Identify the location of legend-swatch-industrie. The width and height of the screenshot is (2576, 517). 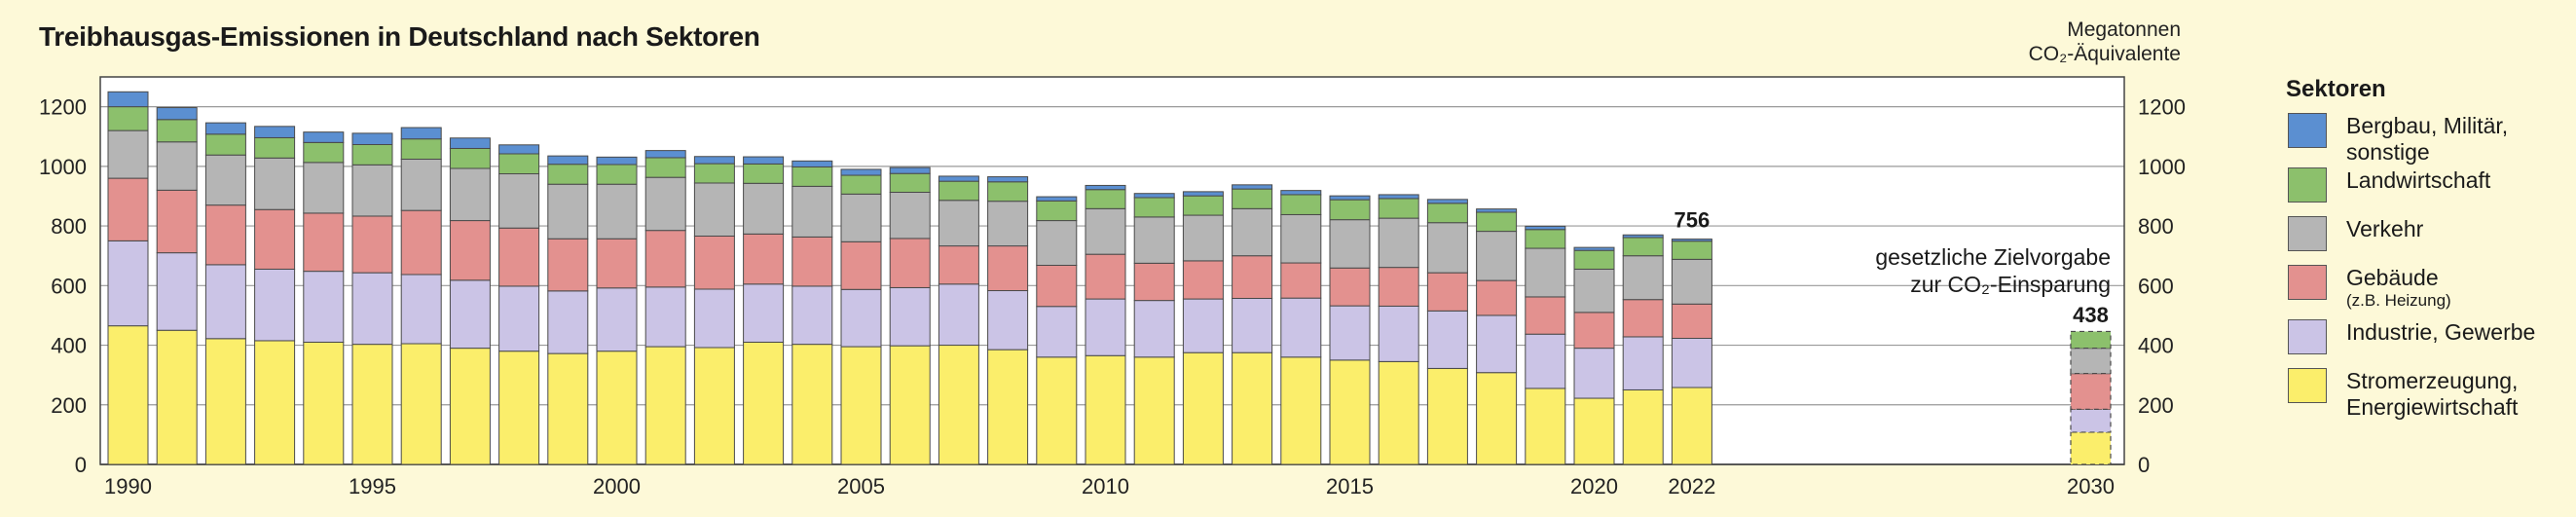
(2307, 336).